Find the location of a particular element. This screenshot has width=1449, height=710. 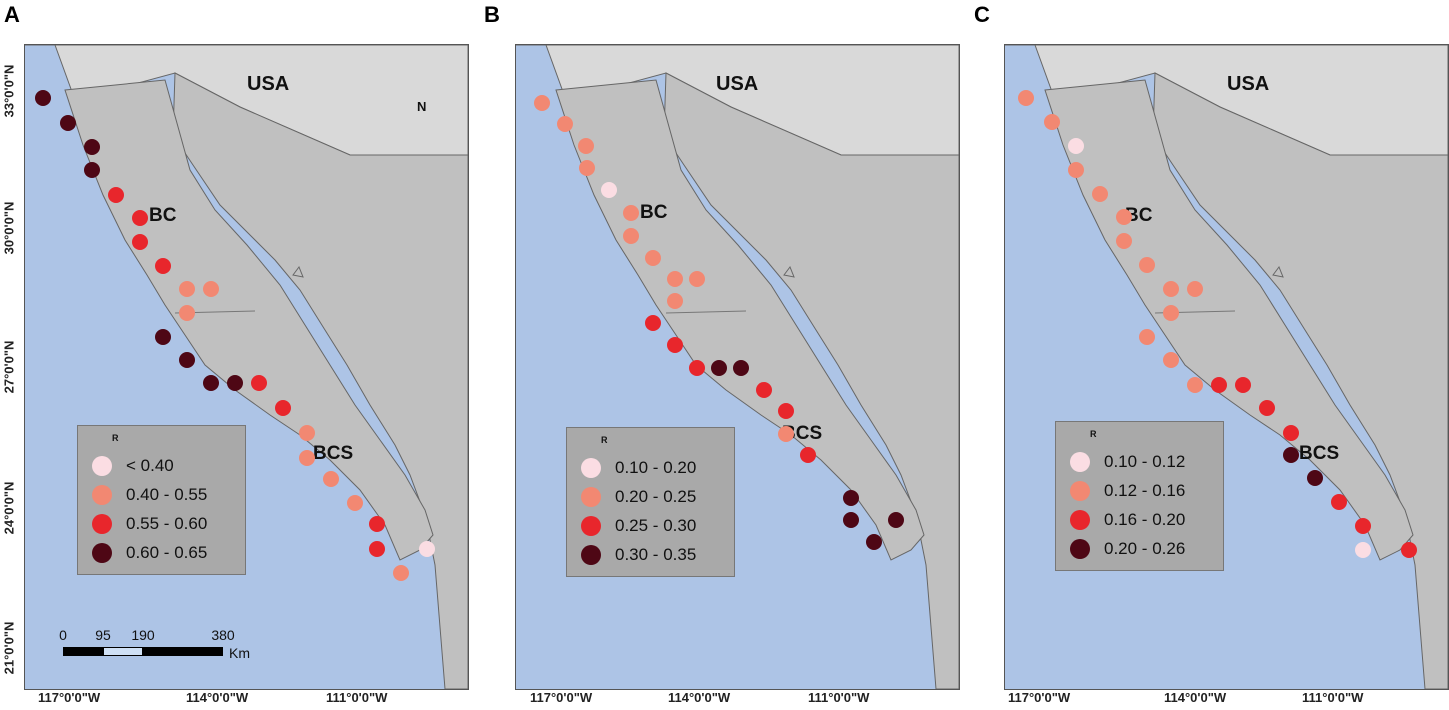

lon-label-117-a: 117°0'0"W is located at coordinates (69, 697).